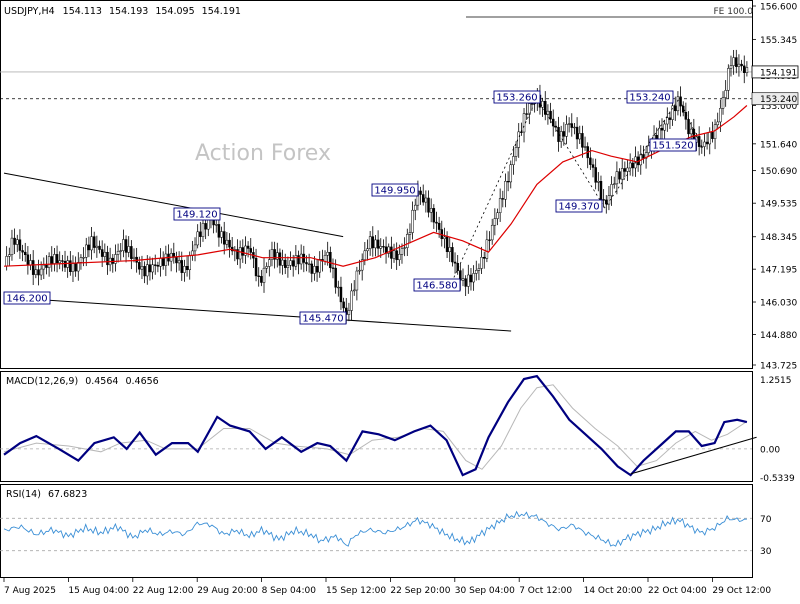 The height and width of the screenshot is (604, 800). Describe the element at coordinates (576, 192) in the screenshot. I see `wave-count-line` at that location.